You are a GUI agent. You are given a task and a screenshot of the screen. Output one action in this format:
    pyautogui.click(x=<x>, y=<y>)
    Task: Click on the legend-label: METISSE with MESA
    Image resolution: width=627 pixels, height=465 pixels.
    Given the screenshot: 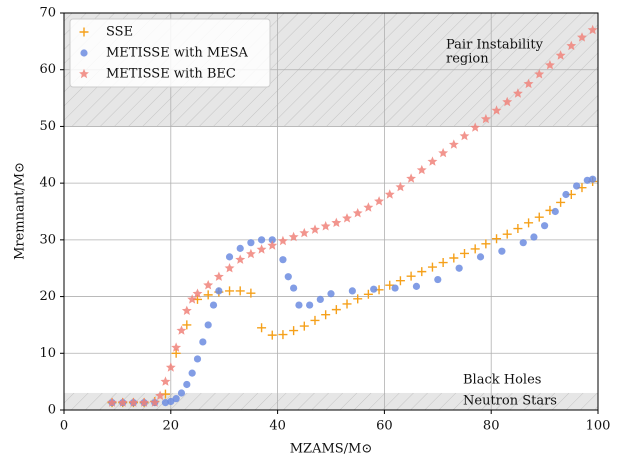 What is the action you would take?
    pyautogui.click(x=177, y=53)
    